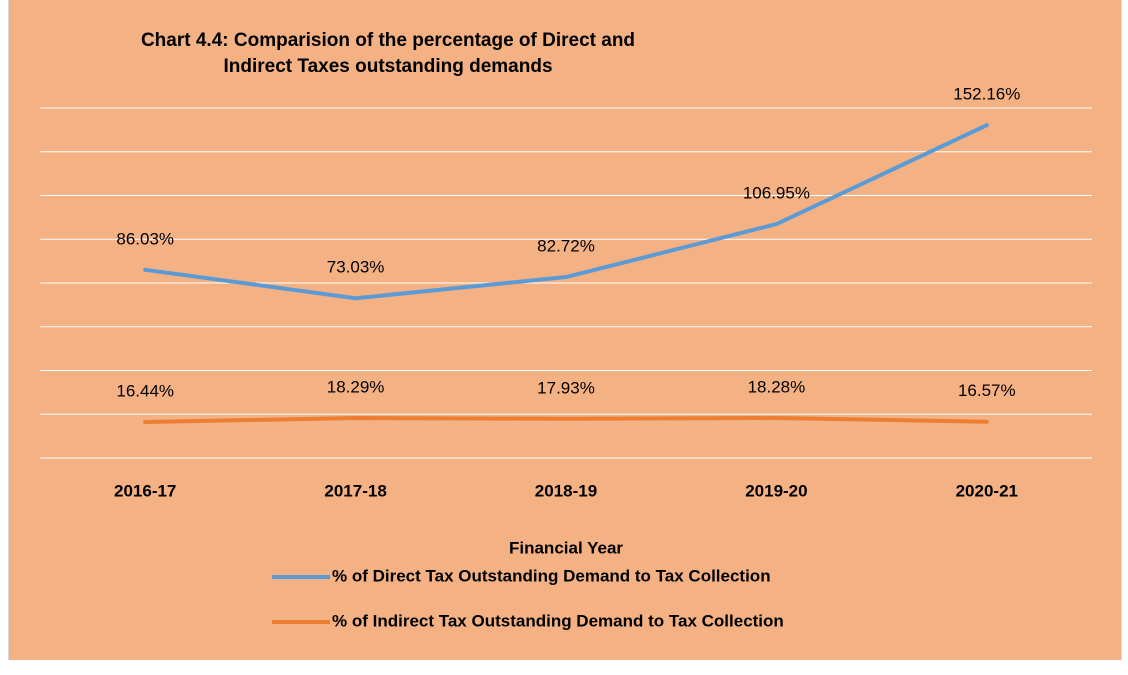 This screenshot has width=1128, height=675. Describe the element at coordinates (355, 490) in the screenshot. I see `x-tick-label: 2017-18` at that location.